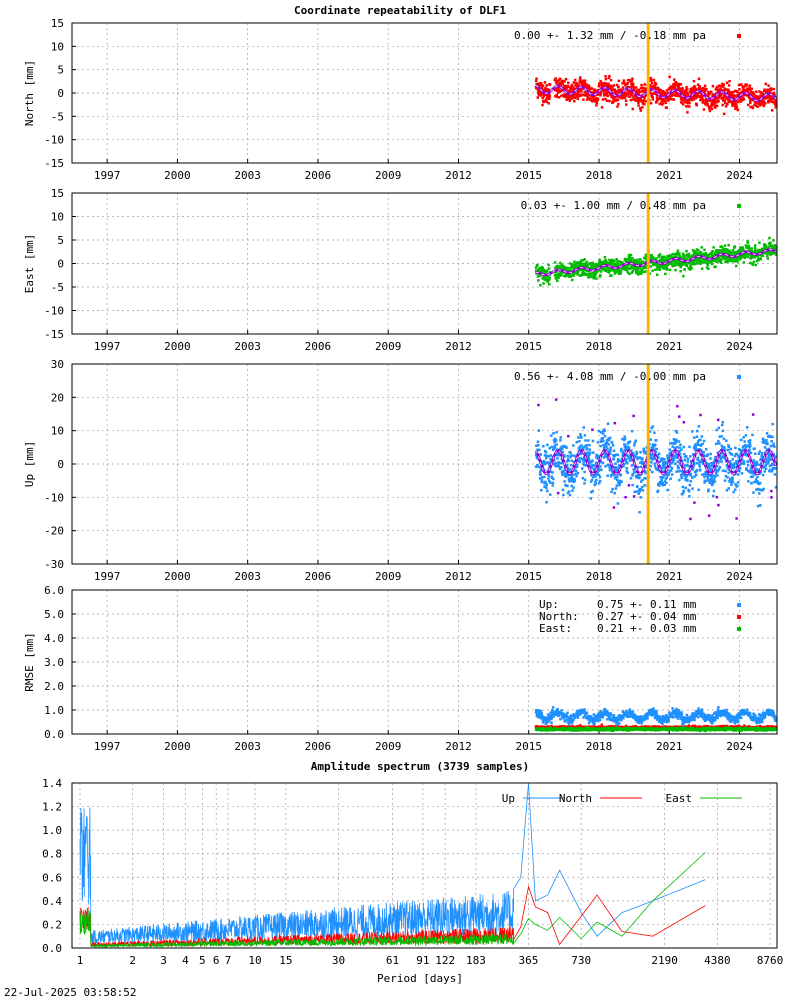 The image size is (800, 1000). What do you see at coordinates (556, 399) in the screenshot?
I see `point-outlier` at bounding box center [556, 399].